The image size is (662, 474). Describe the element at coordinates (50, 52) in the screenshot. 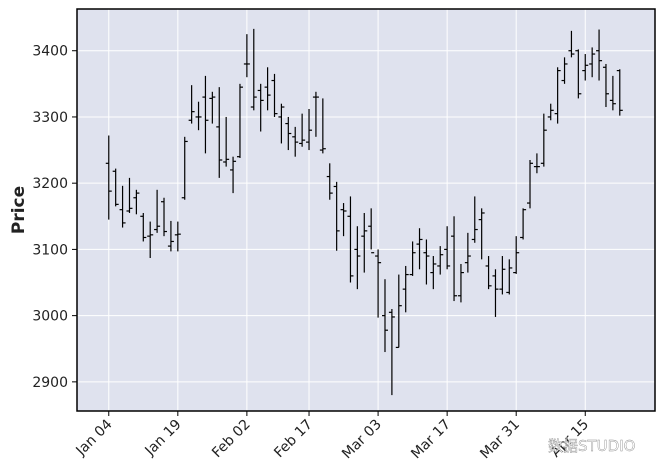

I see `y-tick-label: 3400` at that location.